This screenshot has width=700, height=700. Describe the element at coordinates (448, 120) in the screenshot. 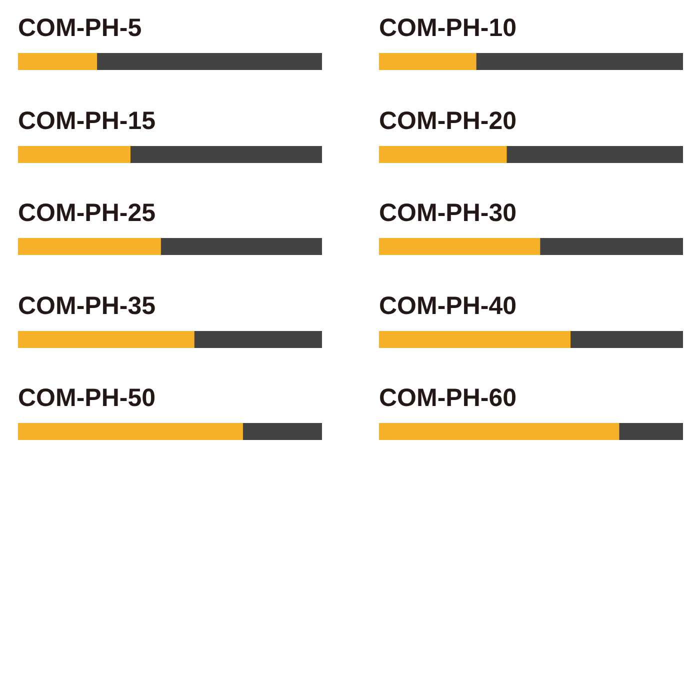

I see `chart-title: COM-PH-20` at that location.